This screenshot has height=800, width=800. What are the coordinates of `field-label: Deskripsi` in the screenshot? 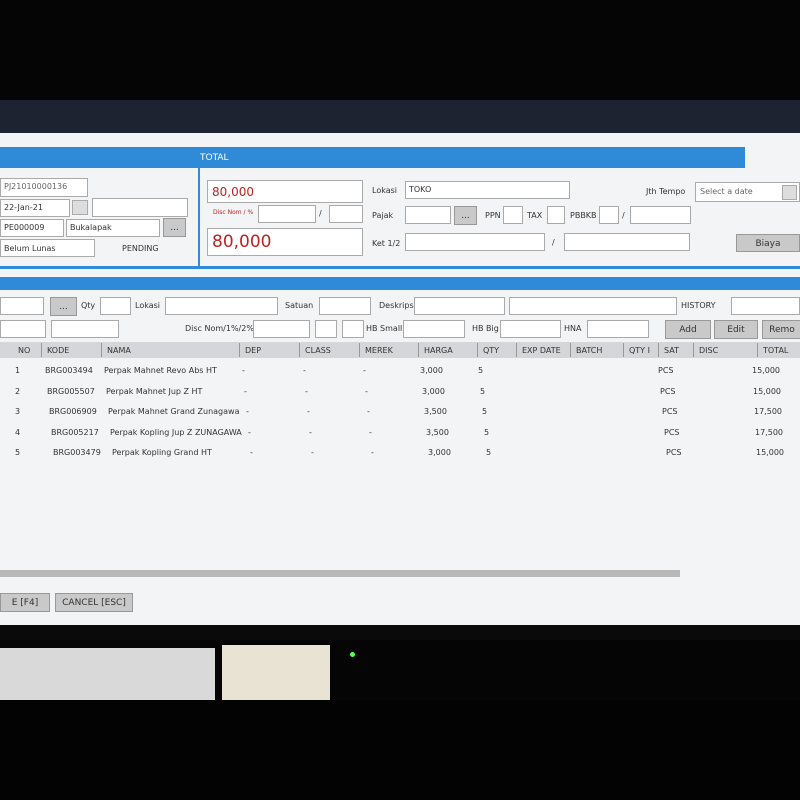 It's located at (397, 305).